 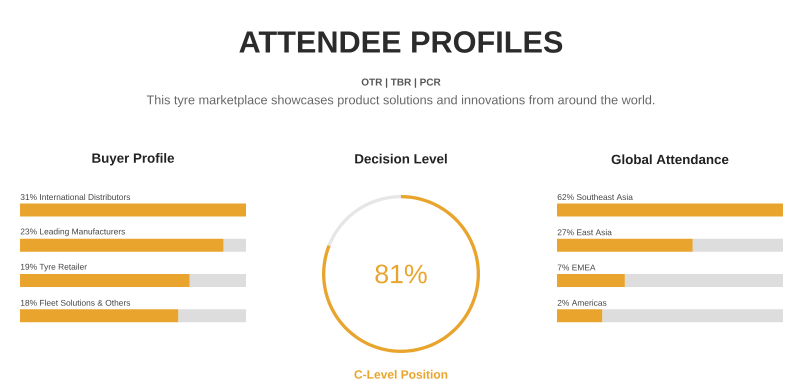 What do you see at coordinates (585, 232) in the screenshot?
I see `y-tick-label: 27% East Asia` at bounding box center [585, 232].